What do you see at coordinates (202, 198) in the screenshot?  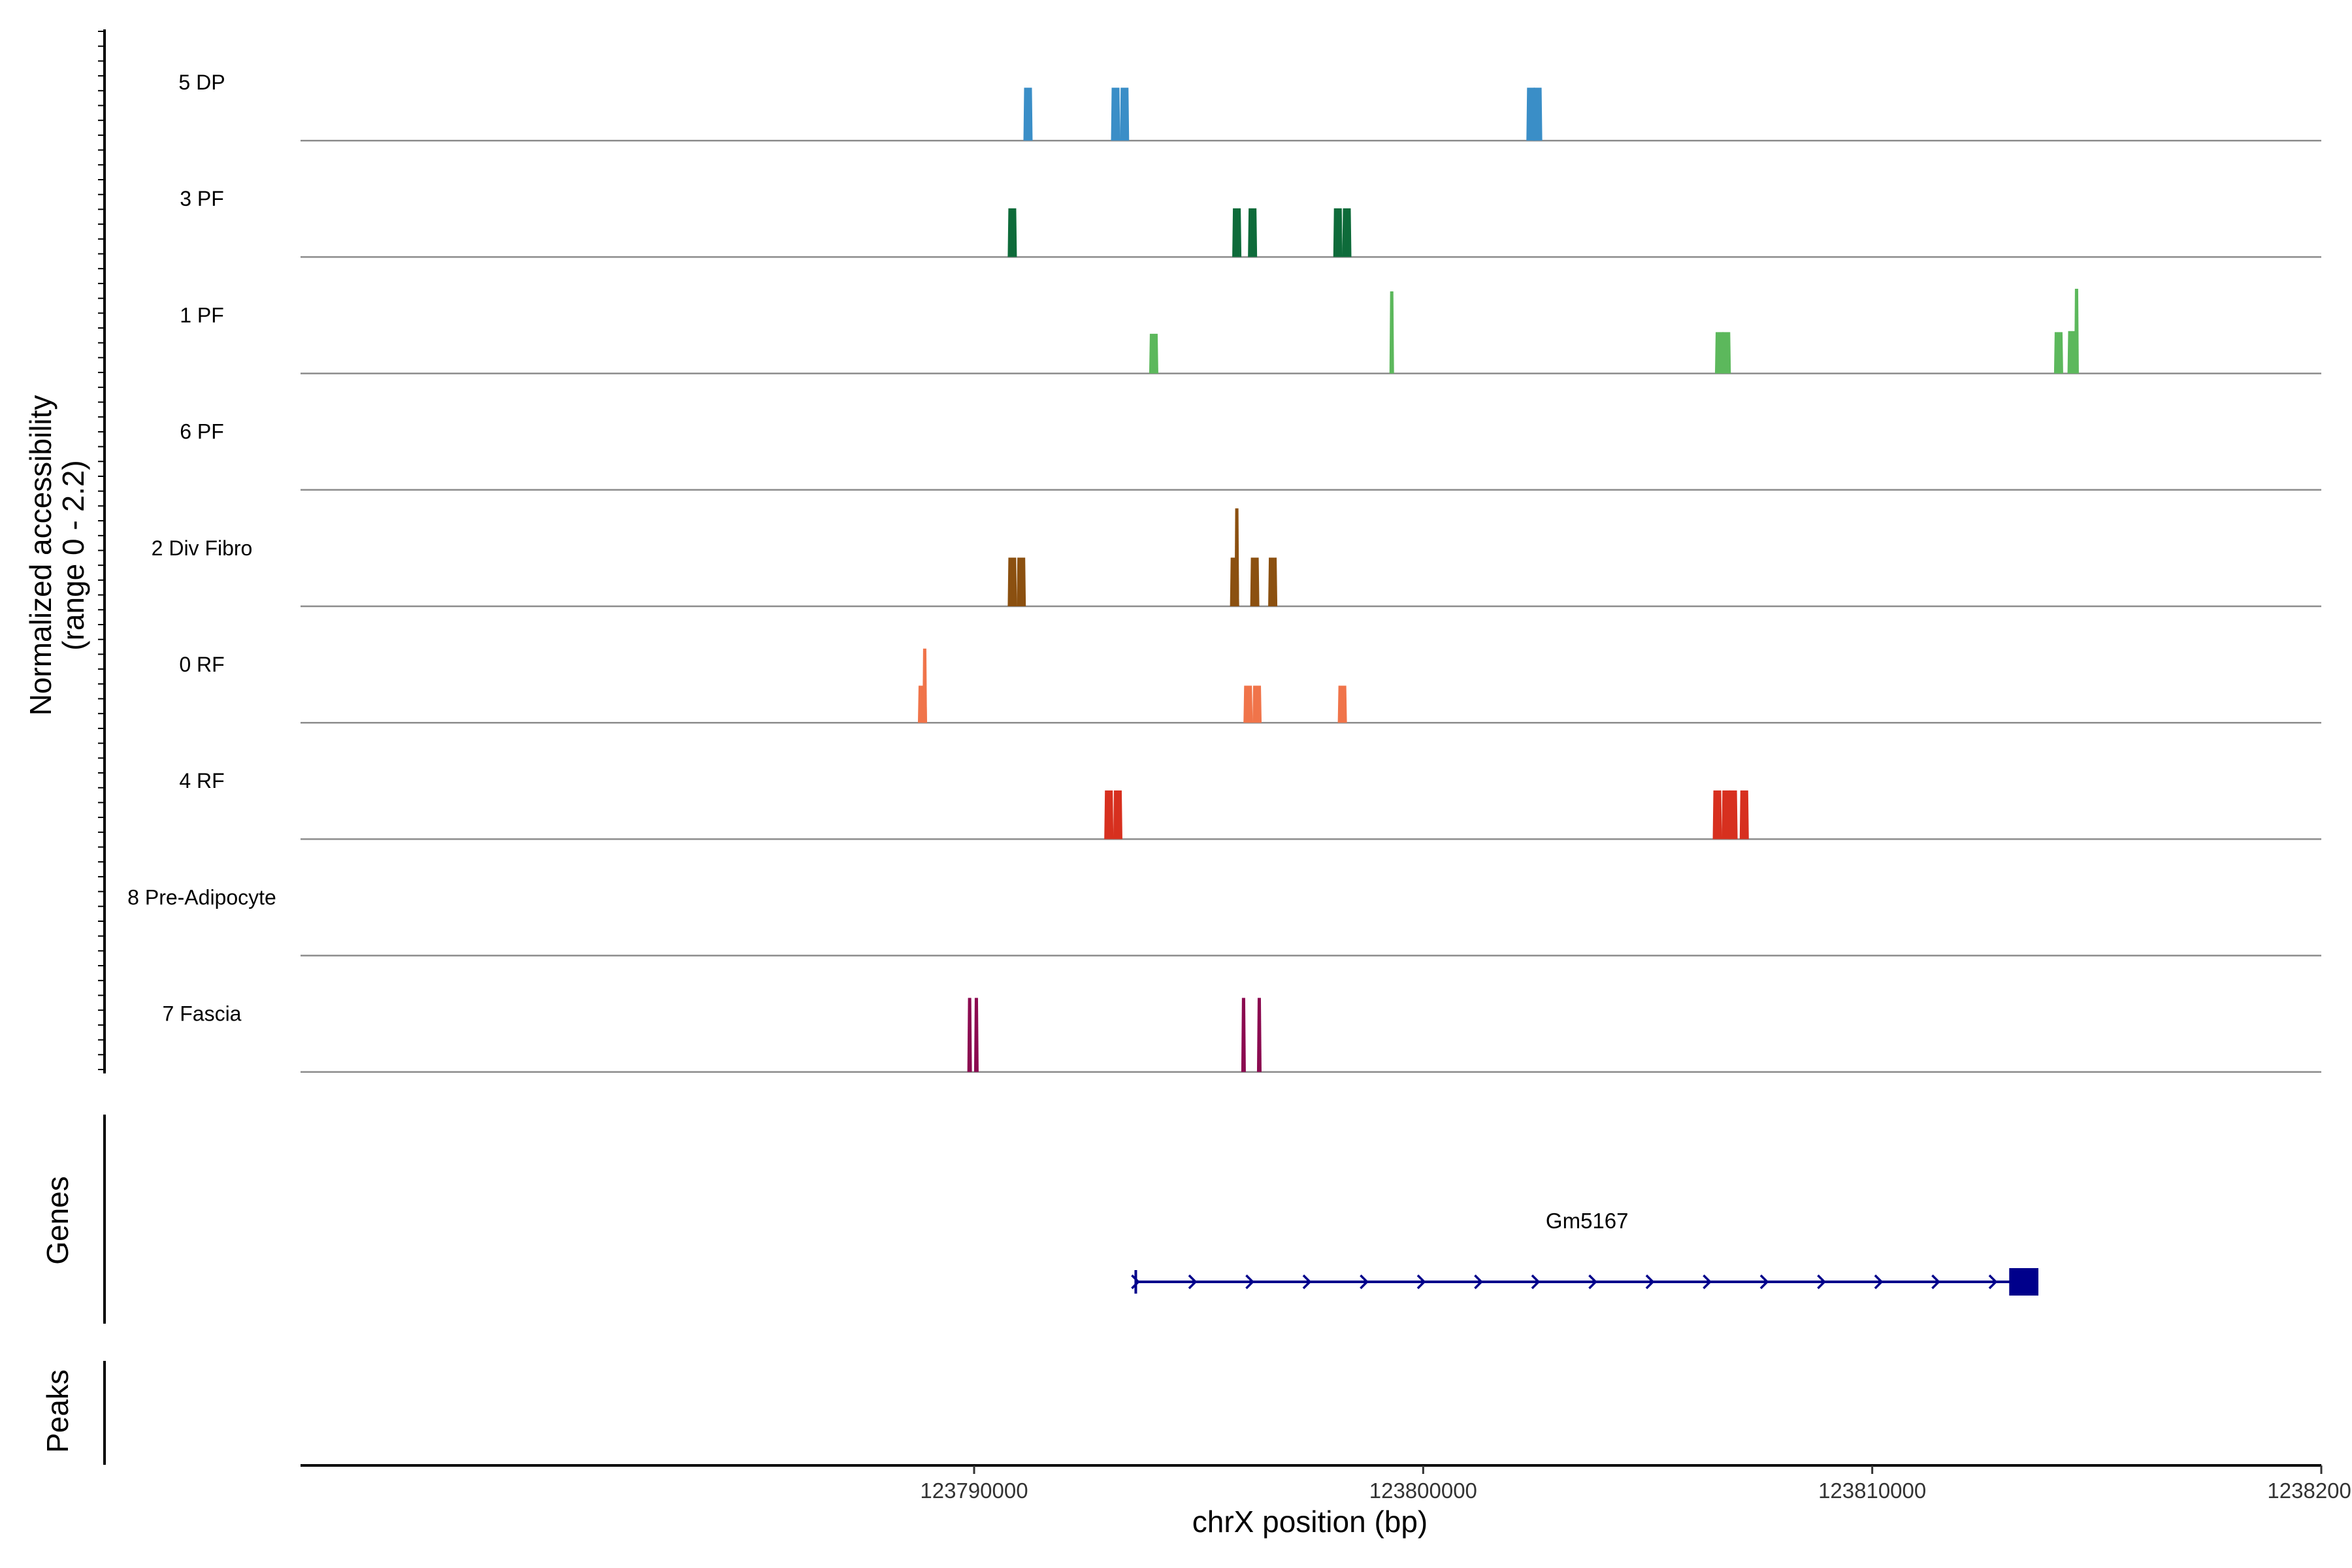 I see `track-label: 3 PF` at bounding box center [202, 198].